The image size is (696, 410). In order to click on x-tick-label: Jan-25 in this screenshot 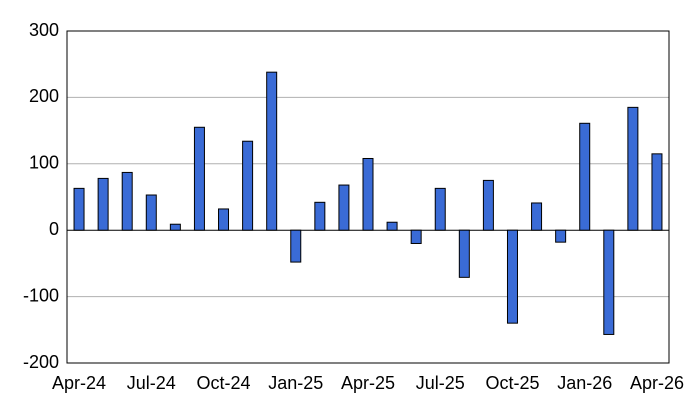, I will do `click(295, 383)`.